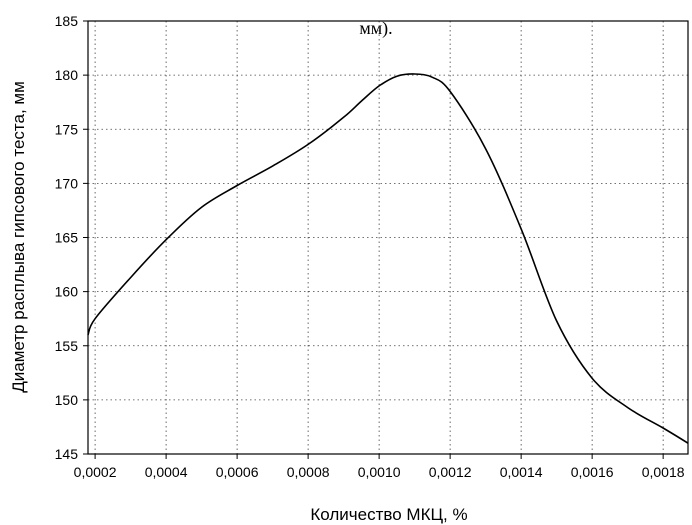 The image size is (692, 525). What do you see at coordinates (663, 472) in the screenshot?
I see `x-tick-label: 0,0018` at bounding box center [663, 472].